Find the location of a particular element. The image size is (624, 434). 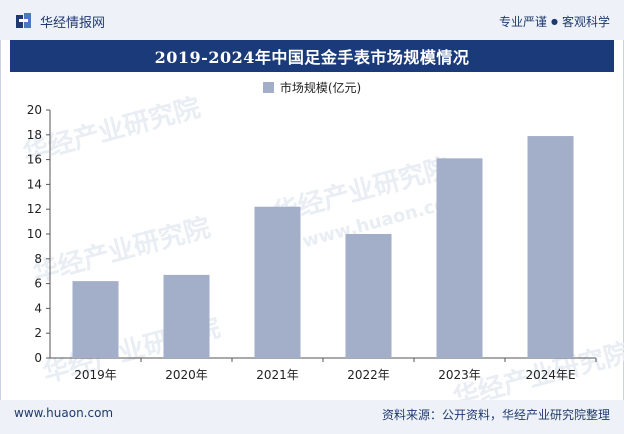

tagline: 专业严谨 ● 客观科学 is located at coordinates (554, 21).